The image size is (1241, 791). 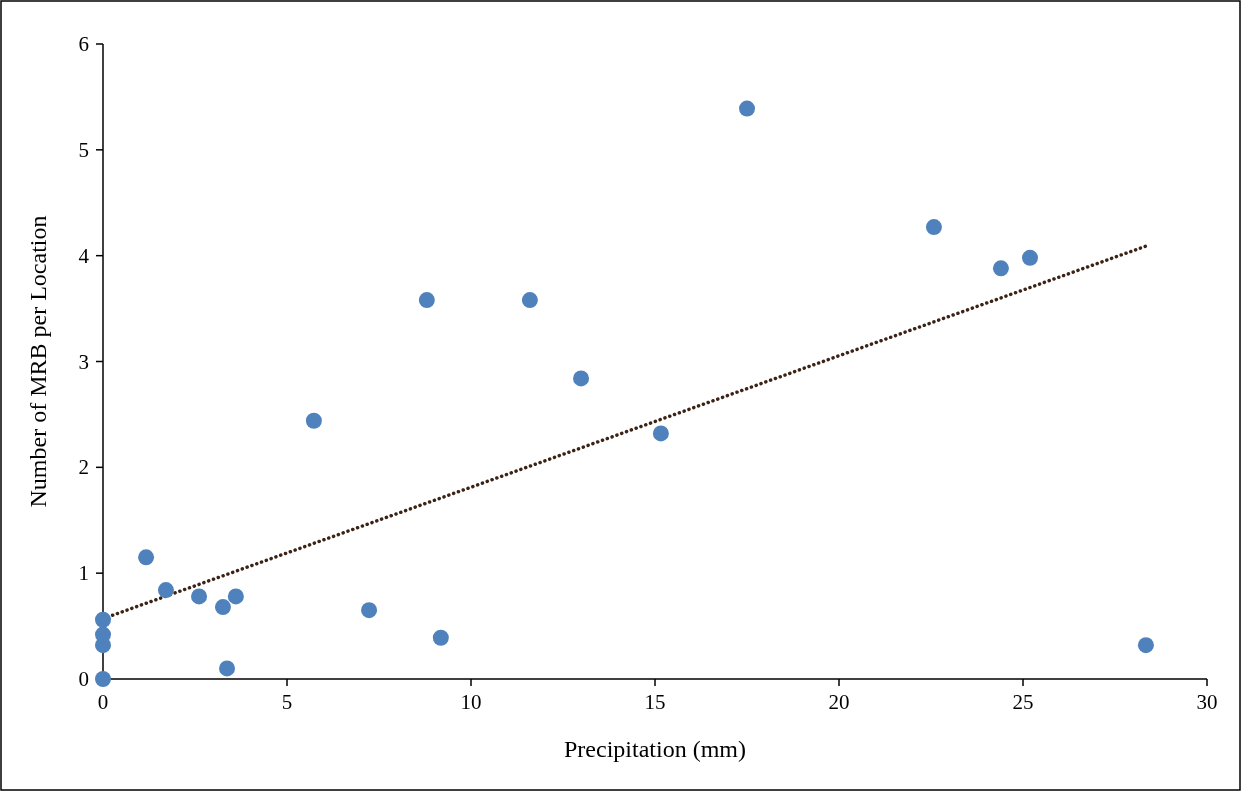 I want to click on x-tick-label: 5, so click(x=287, y=702).